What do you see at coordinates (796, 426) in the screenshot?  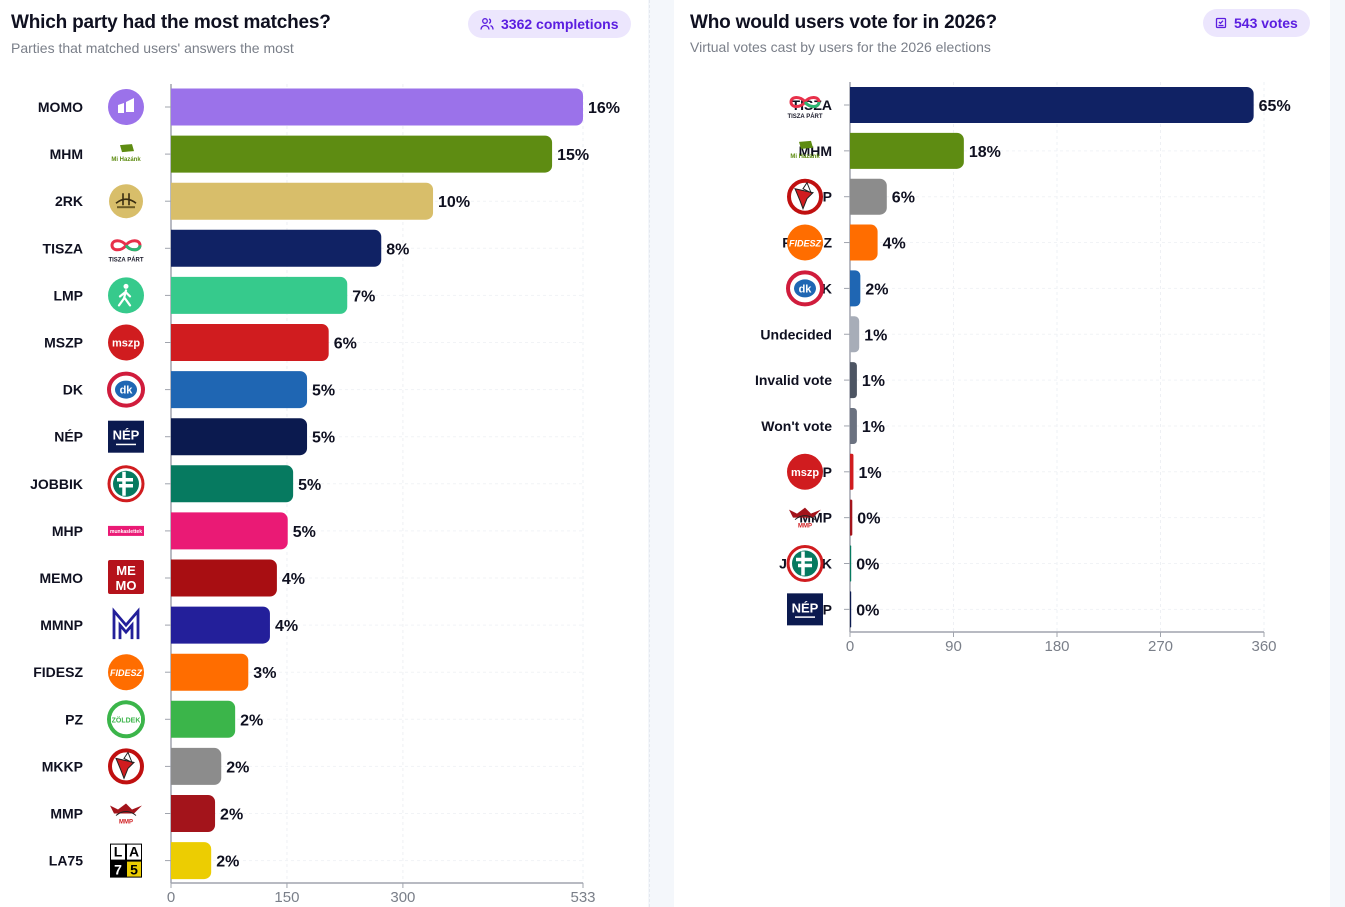 I see `category-label: Won't vote` at bounding box center [796, 426].